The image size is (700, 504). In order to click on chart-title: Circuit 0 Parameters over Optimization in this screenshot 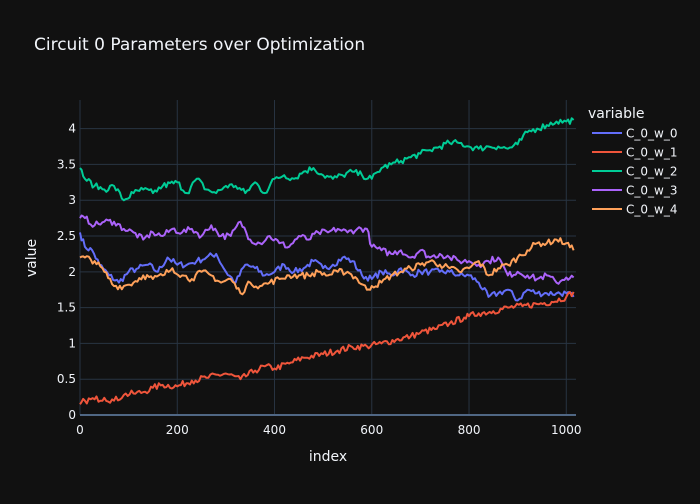, I will do `click(199, 45)`.